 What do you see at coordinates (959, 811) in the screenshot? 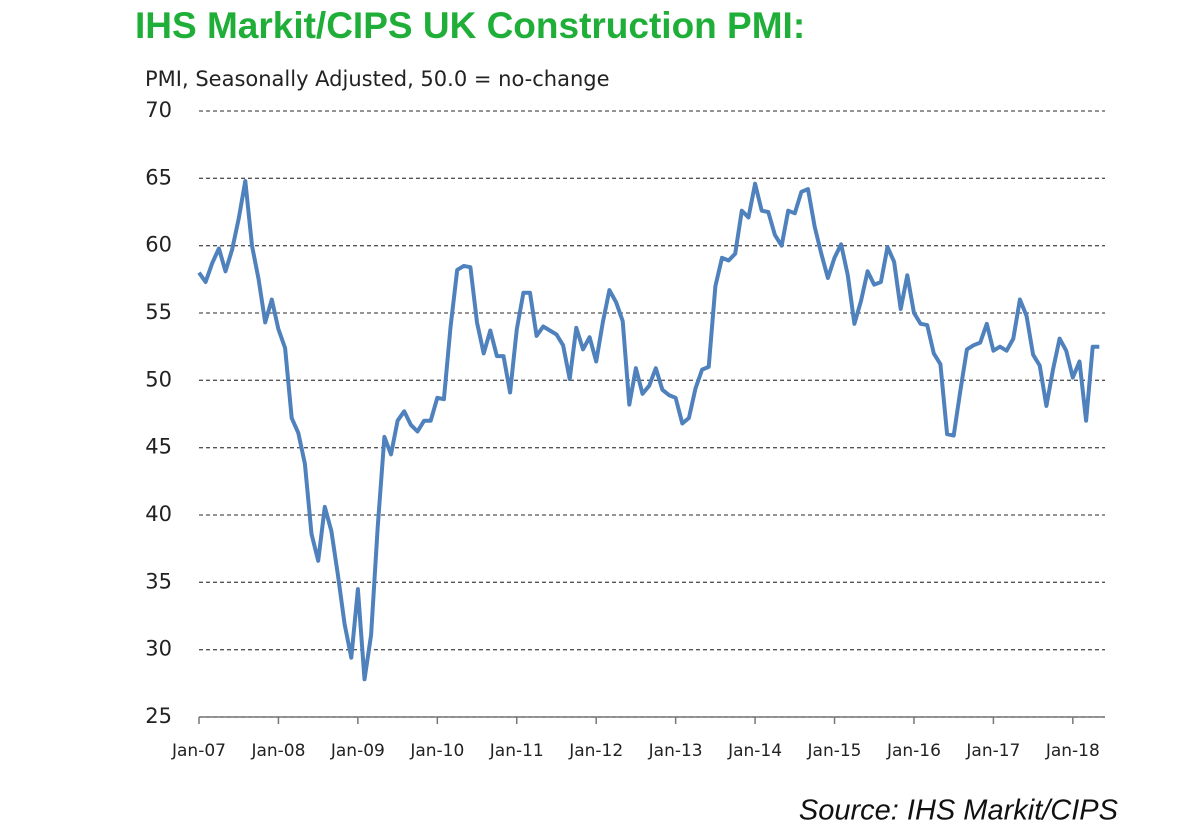
I see `source-note: Source: IHS Markit/CIPS` at bounding box center [959, 811].